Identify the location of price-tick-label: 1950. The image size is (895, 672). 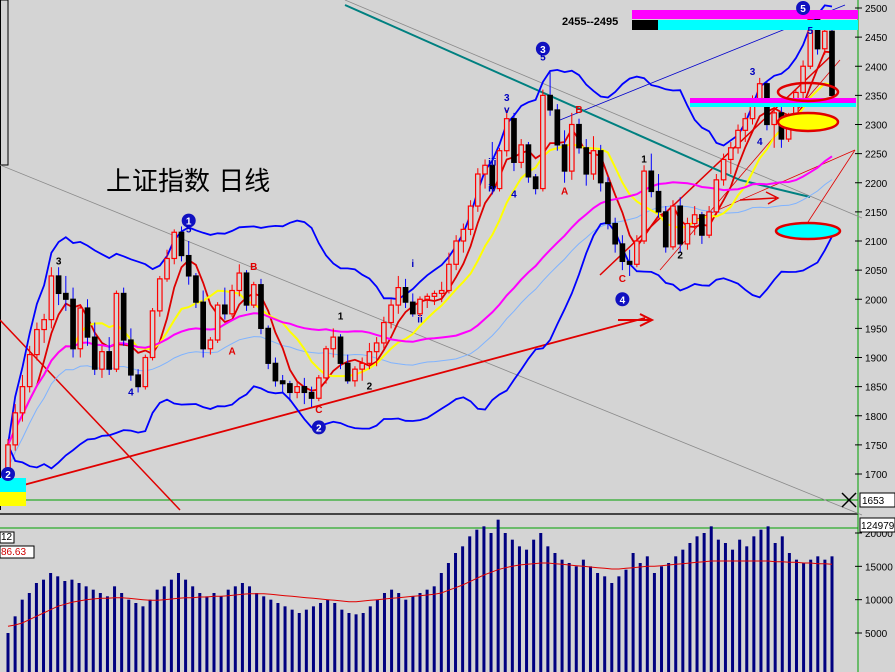
(876, 329).